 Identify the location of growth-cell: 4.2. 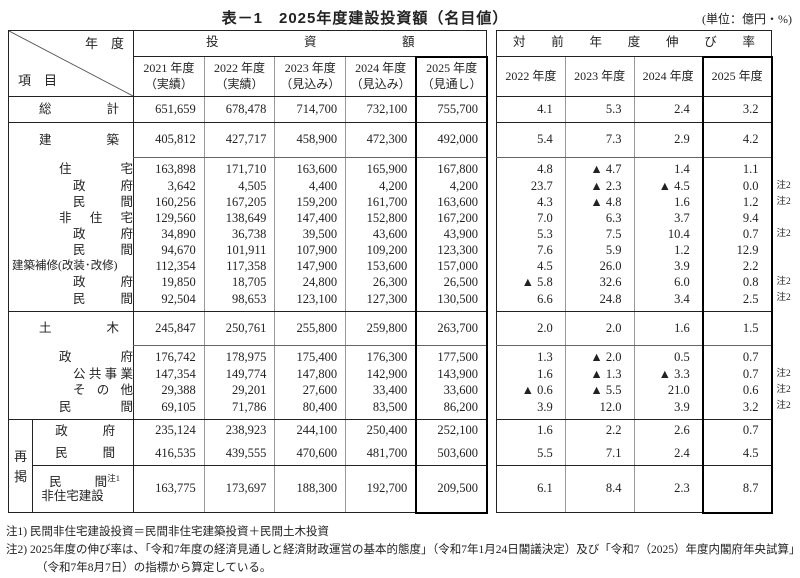
(737, 140).